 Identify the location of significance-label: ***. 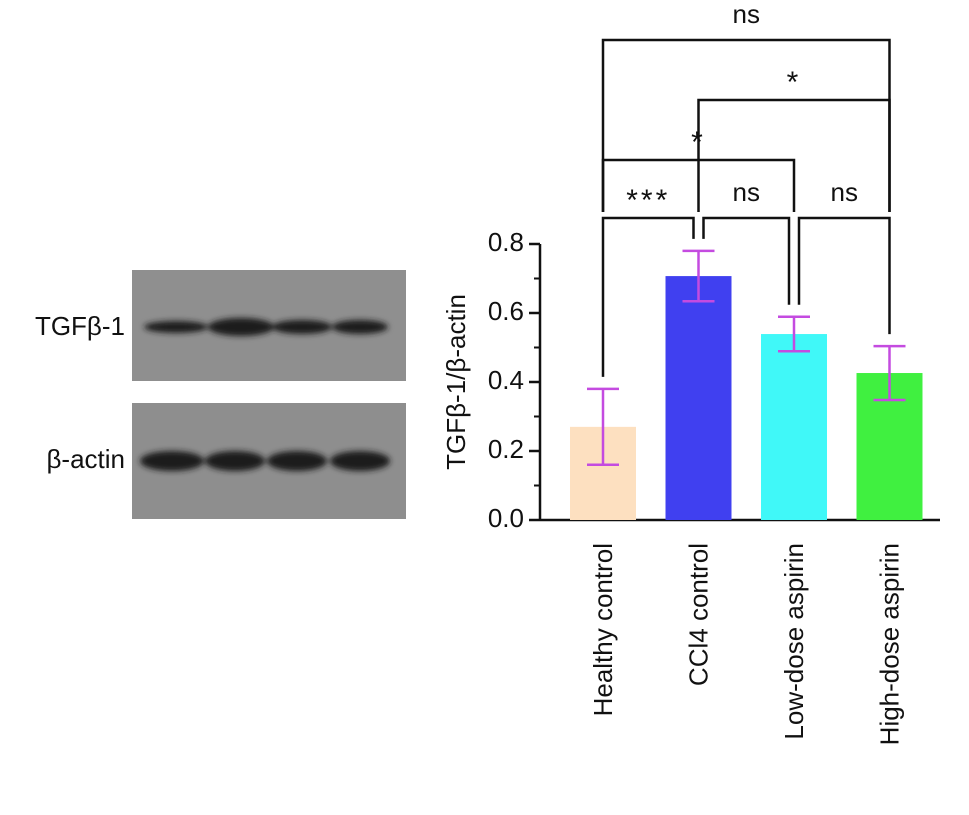
(648, 200).